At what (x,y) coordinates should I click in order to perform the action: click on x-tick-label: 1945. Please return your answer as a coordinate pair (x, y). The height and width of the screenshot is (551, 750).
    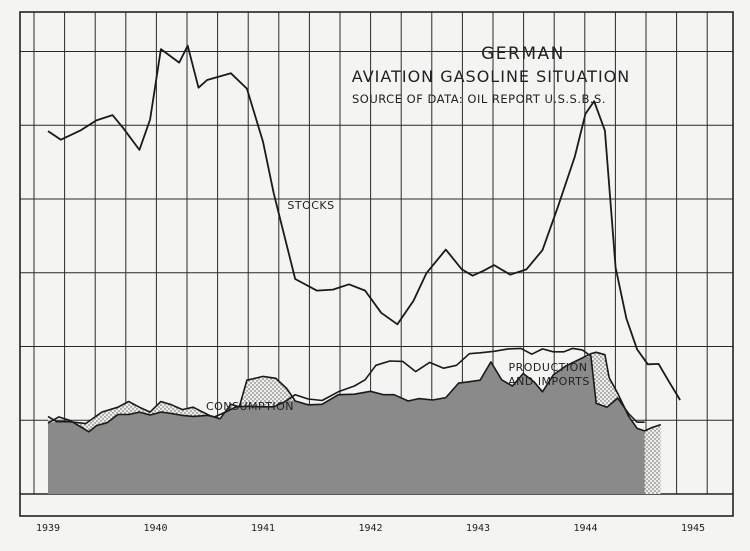
    Looking at the image, I should click on (693, 528).